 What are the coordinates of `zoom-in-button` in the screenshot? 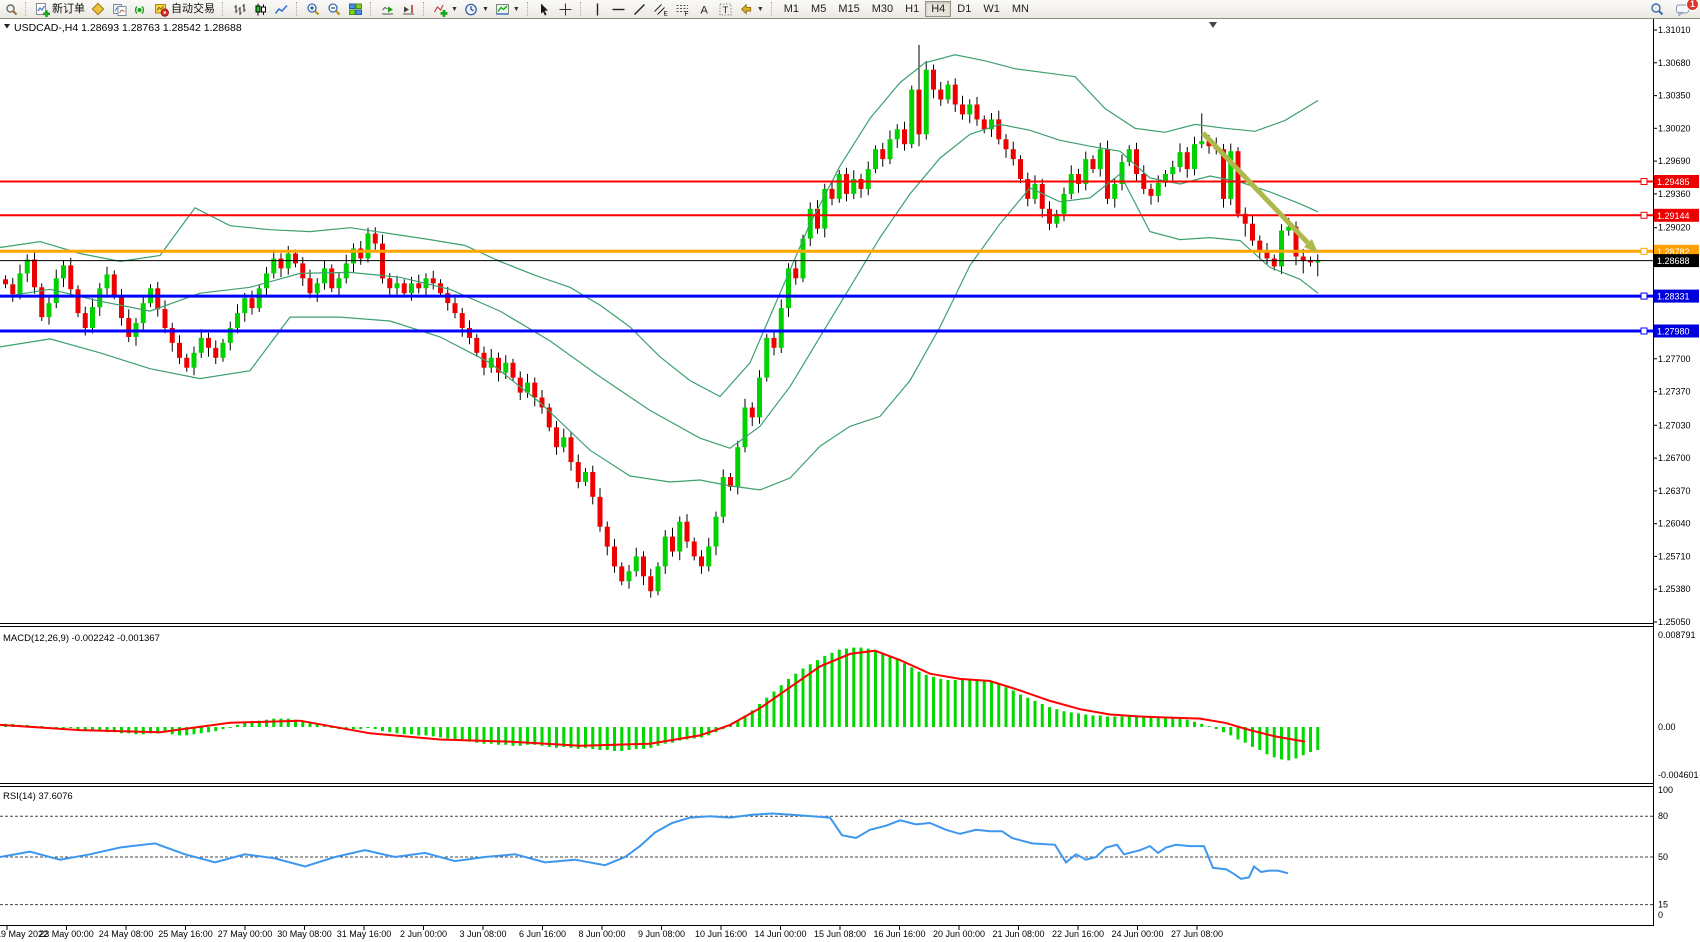 It's located at (313, 9).